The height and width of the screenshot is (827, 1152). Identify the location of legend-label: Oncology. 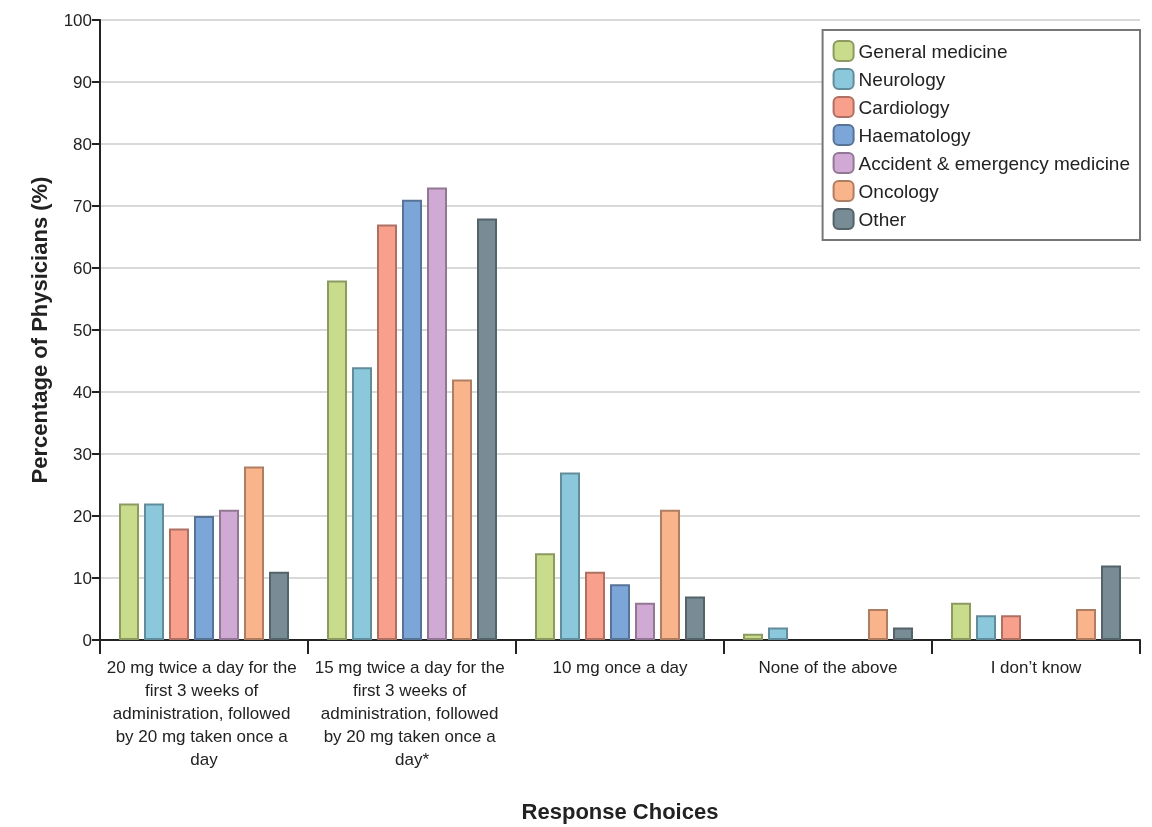
(899, 191).